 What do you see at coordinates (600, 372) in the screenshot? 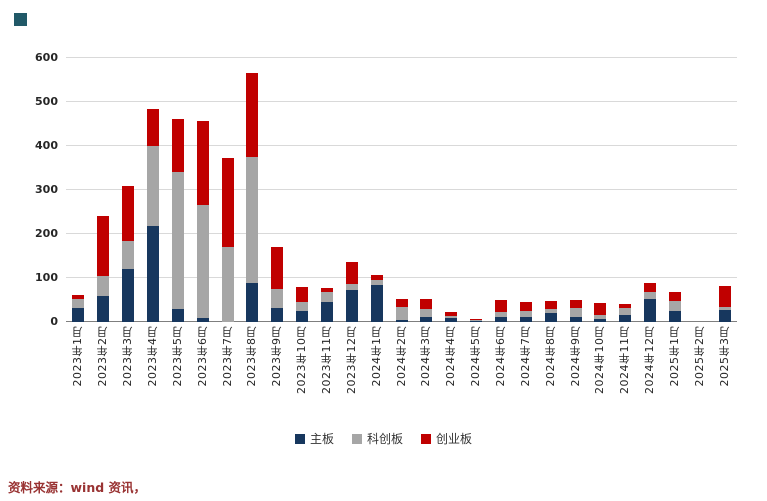
I see `x-tick-slot: 2024年10月` at bounding box center [600, 372].